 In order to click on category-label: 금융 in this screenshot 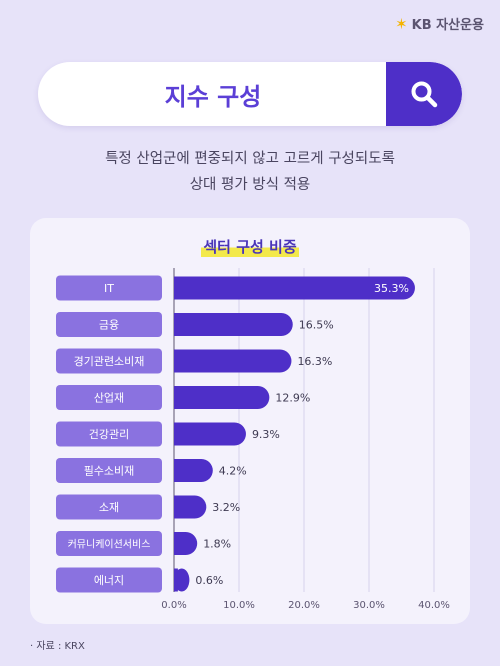, I will do `click(109, 325)`.